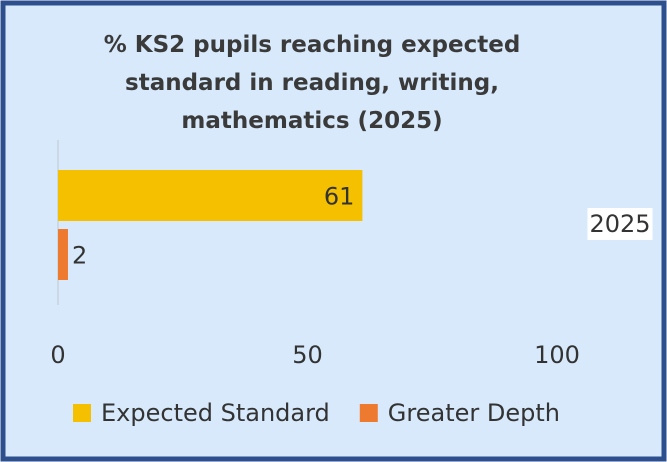 Image resolution: width=667 pixels, height=462 pixels. What do you see at coordinates (215, 413) in the screenshot?
I see `legend-label: Expected Standard` at bounding box center [215, 413].